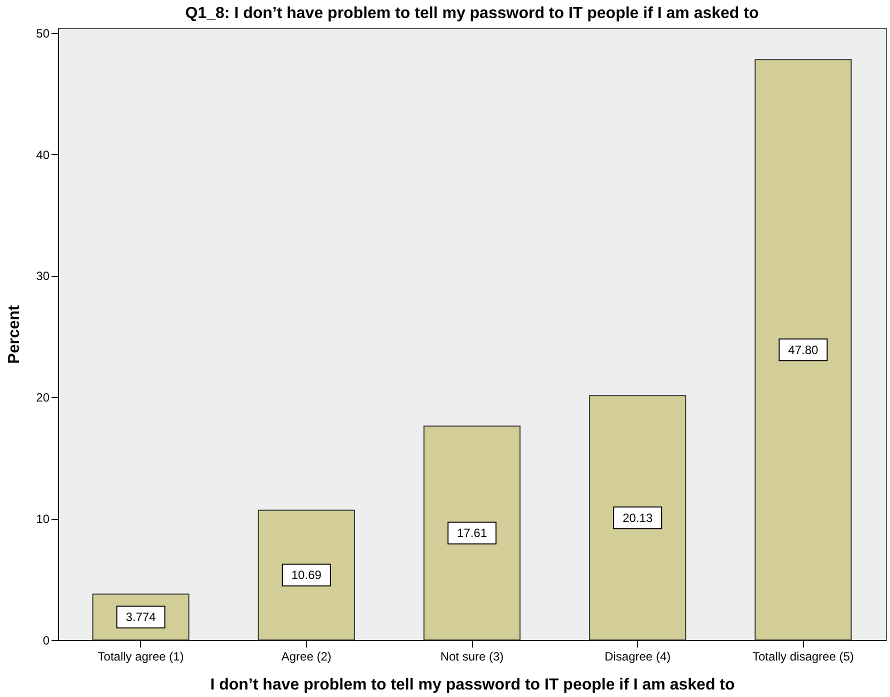  Describe the element at coordinates (43, 519) in the screenshot. I see `y-tick-label: 10` at that location.